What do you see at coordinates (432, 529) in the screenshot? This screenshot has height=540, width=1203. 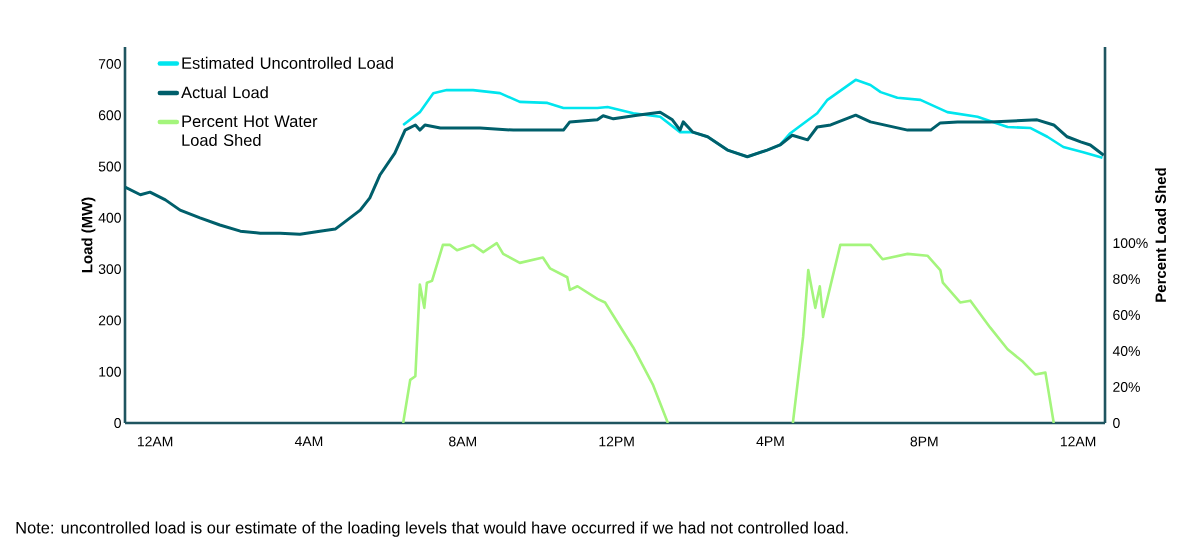 I see `text: Note: uncontrolled load is our estimate of the loading levels that would have occurred if we had not controlled load.` at bounding box center [432, 529].